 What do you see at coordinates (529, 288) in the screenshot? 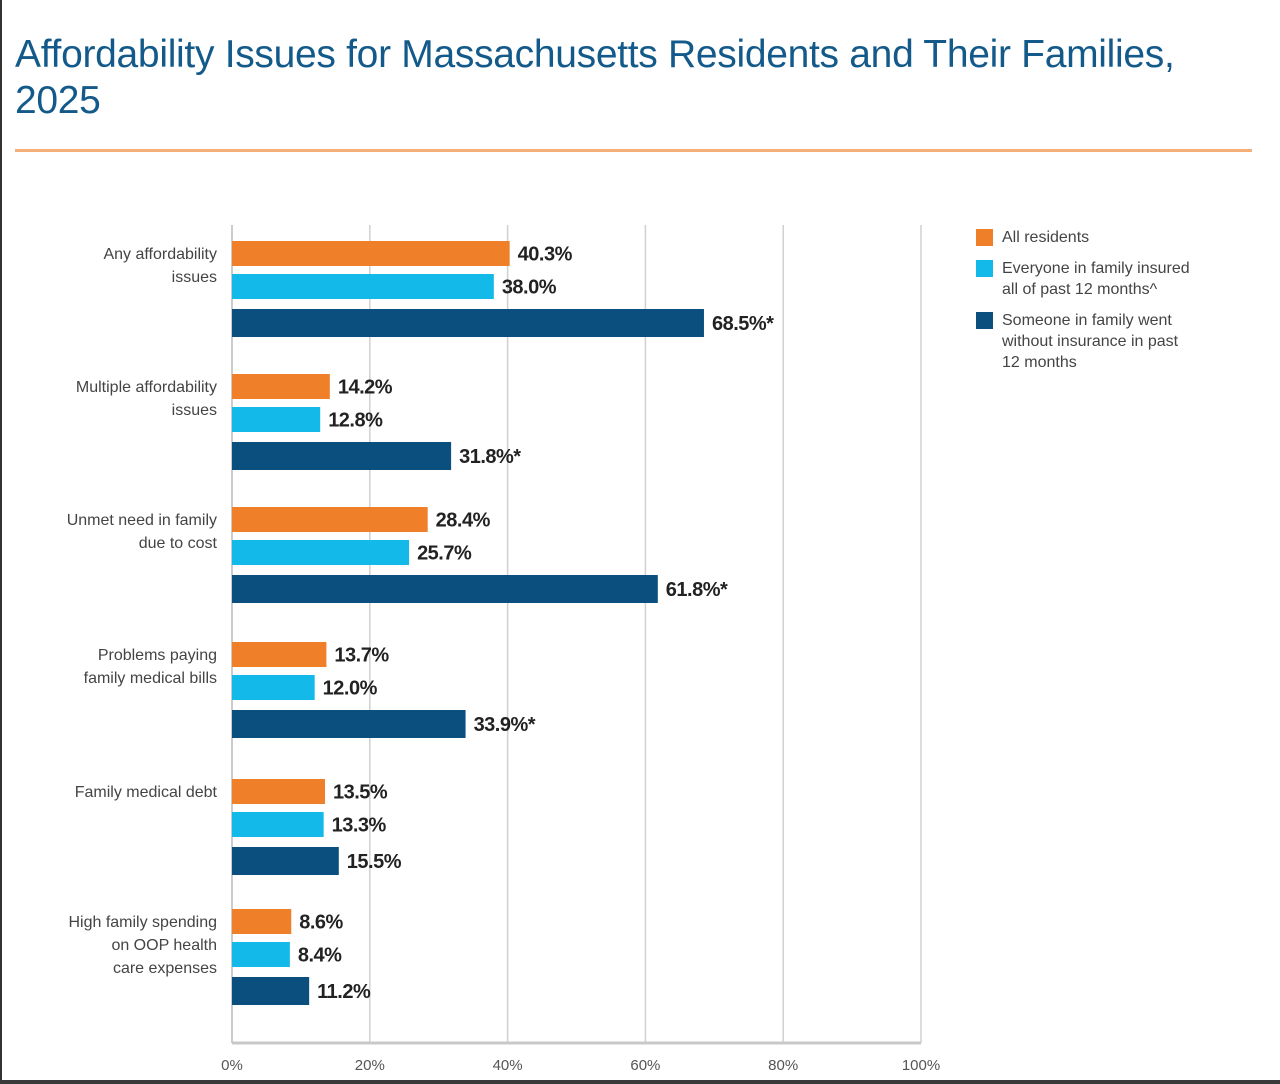
I see `data-label: 38.0%` at bounding box center [529, 288].